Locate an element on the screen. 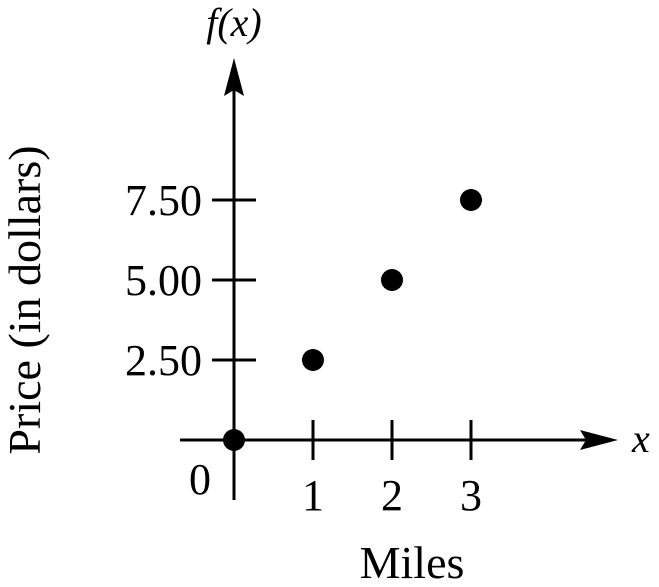  y-axis-ticks: 2.50 5.00 7.50 is located at coordinates (190, 280).